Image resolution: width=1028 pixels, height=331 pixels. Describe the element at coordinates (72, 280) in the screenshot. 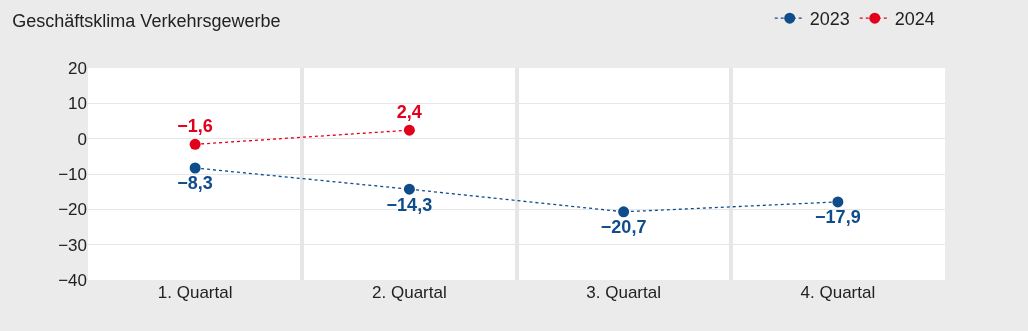

I see `y-tick-label: −40` at that location.